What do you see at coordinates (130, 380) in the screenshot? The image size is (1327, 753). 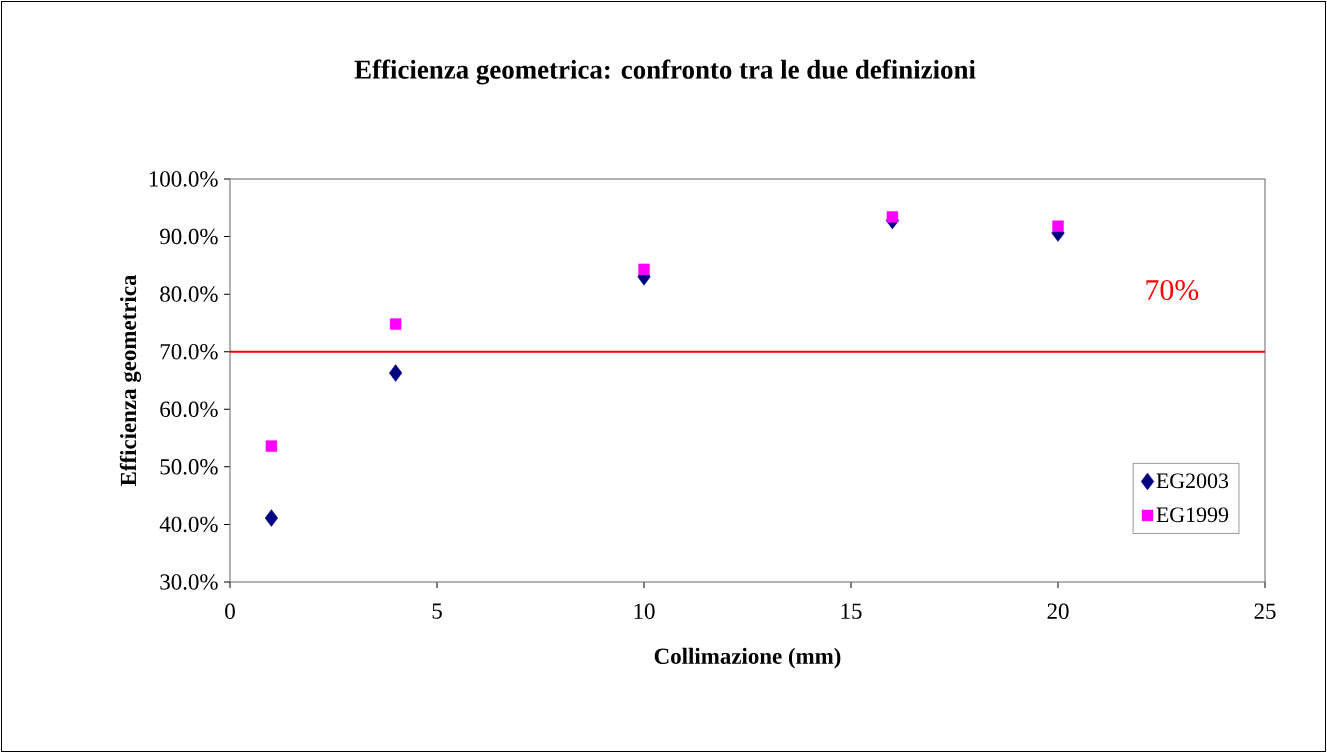 I see `y-axis-title: Efficienza geometrica` at bounding box center [130, 380].